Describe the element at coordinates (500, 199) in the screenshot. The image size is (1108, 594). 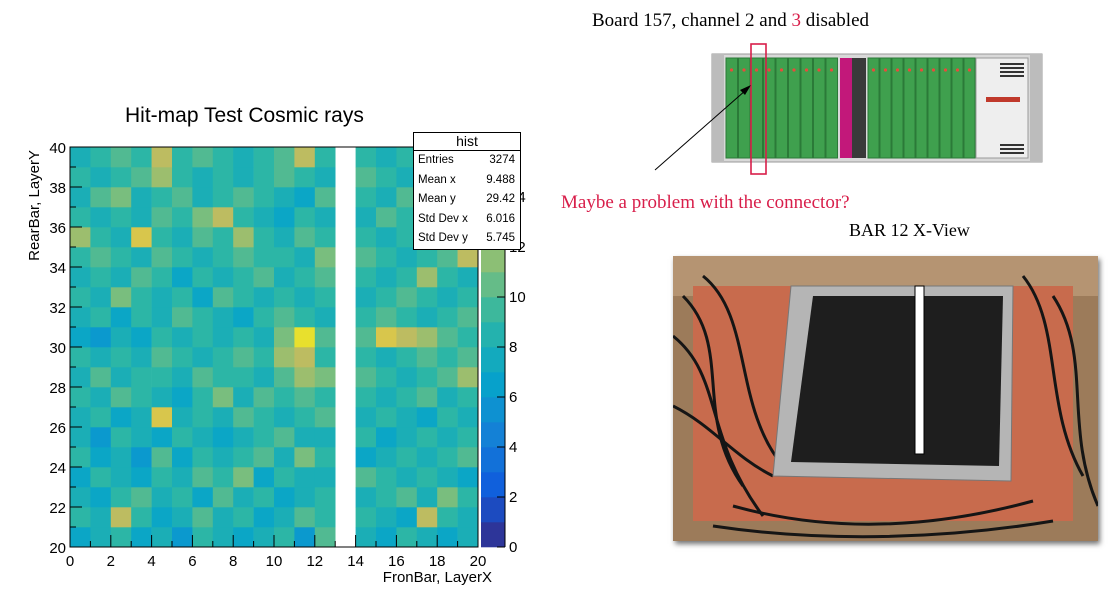
I see `stats-value: 29.42` at that location.